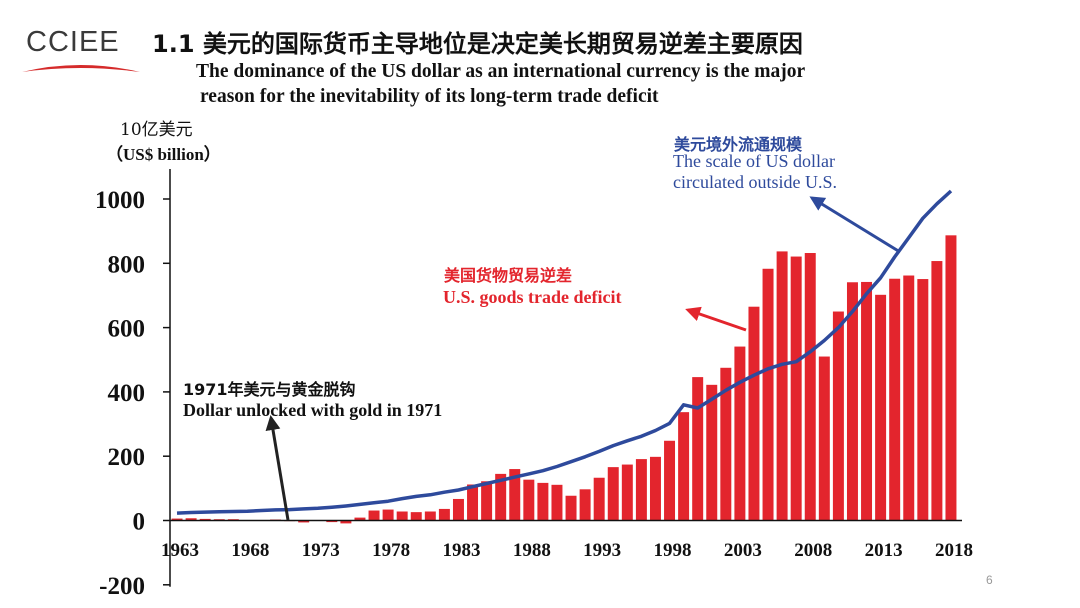  Describe the element at coordinates (501, 497) in the screenshot. I see `deficit-bar-1986` at that location.